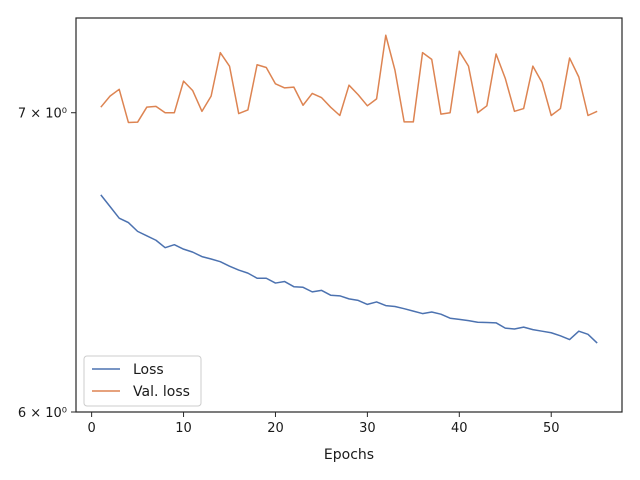 This screenshot has width=640, height=480. Describe the element at coordinates (161, 392) in the screenshot. I see `legend-label: Val. loss` at that location.